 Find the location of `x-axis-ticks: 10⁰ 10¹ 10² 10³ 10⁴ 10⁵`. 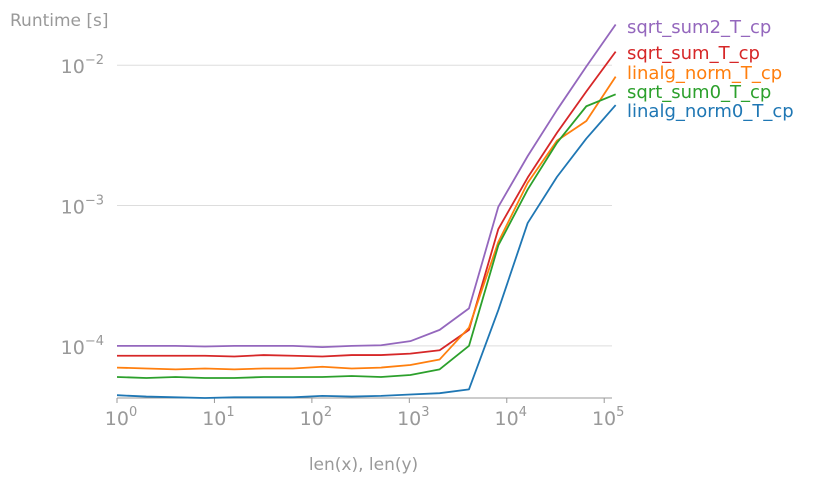

x-axis-ticks: 10⁰ 10¹ 10² 10³ 10⁴ 10⁵ is located at coordinates (364, 414).